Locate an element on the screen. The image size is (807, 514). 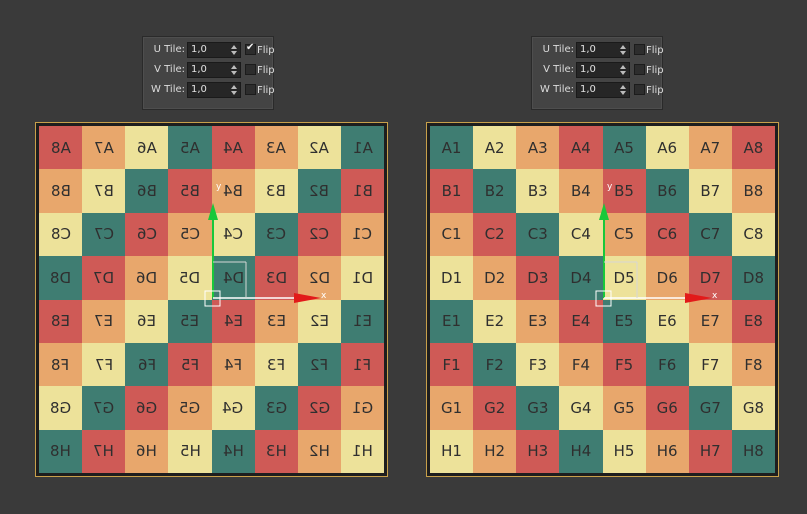
texture-cell: B3 is located at coordinates (538, 191).